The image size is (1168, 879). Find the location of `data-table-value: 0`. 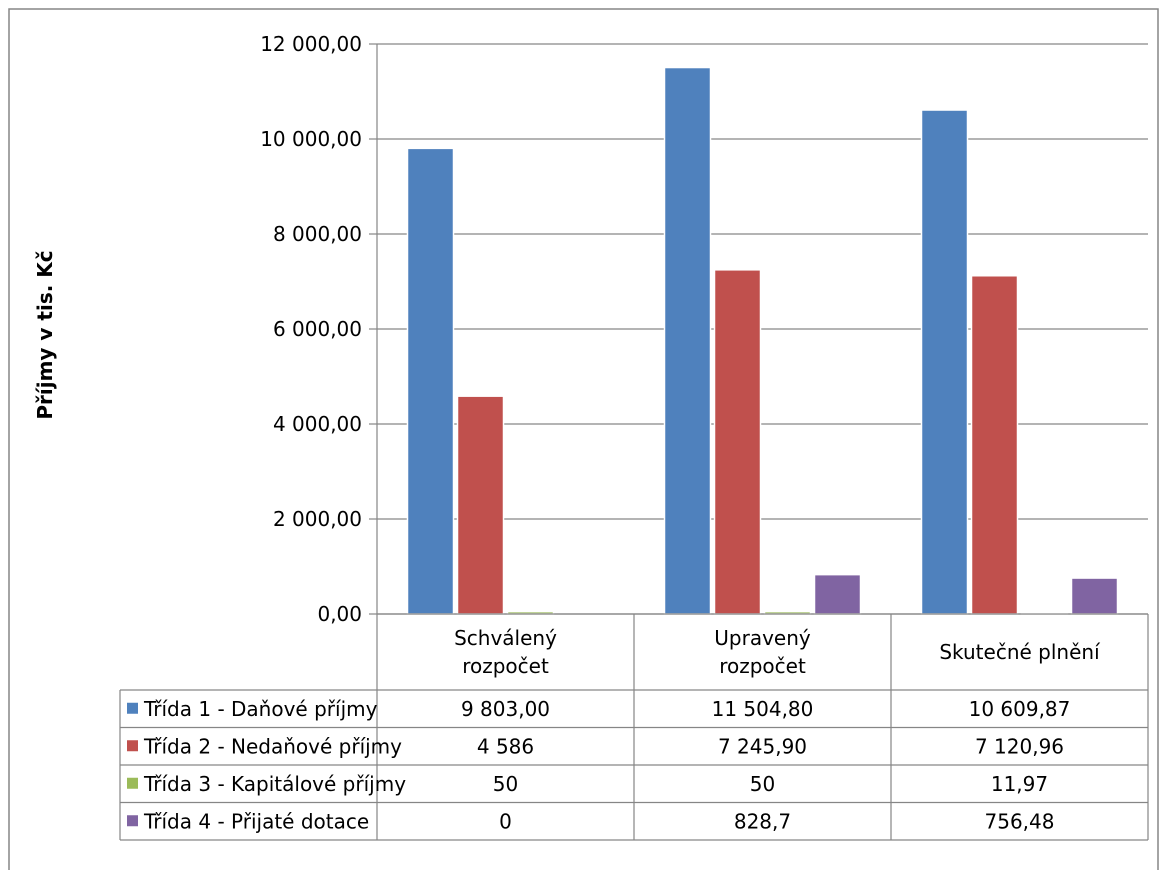

data-table-value: 0 is located at coordinates (505, 821).